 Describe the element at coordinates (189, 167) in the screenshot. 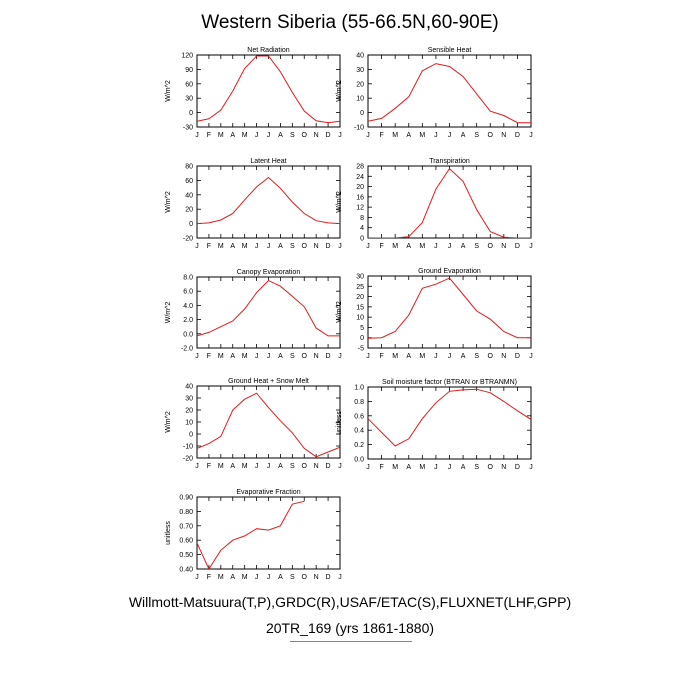

I see `y-tick-label: 80` at that location.